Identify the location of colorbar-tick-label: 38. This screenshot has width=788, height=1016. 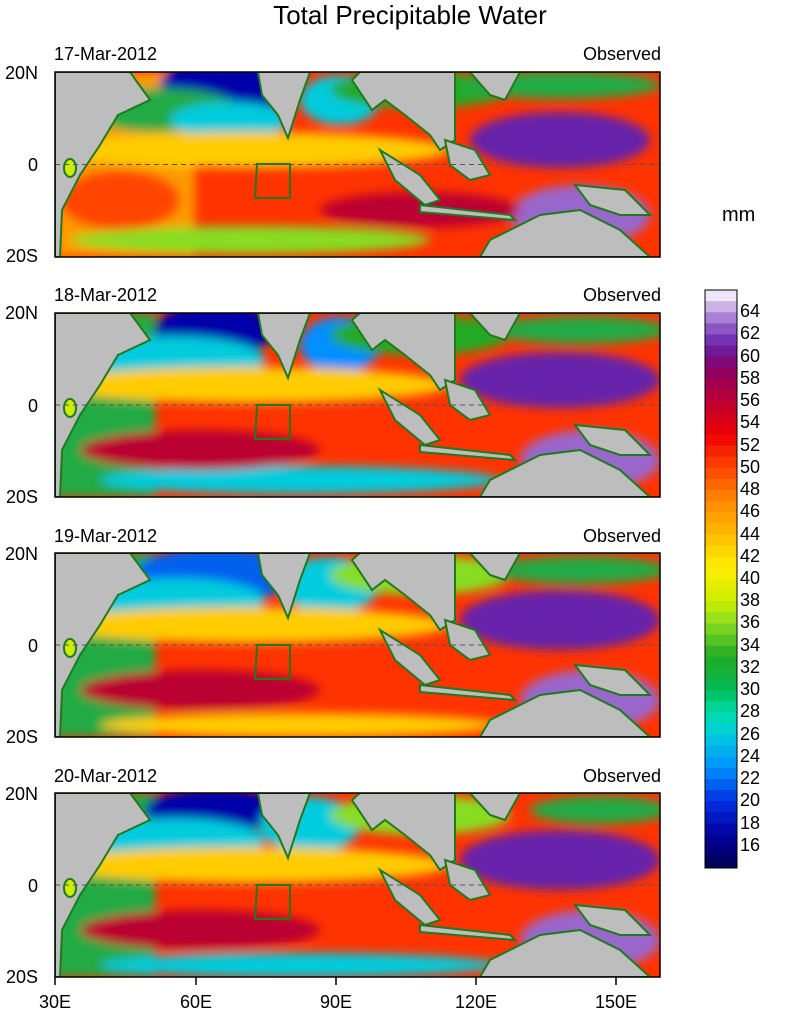
(750, 600).